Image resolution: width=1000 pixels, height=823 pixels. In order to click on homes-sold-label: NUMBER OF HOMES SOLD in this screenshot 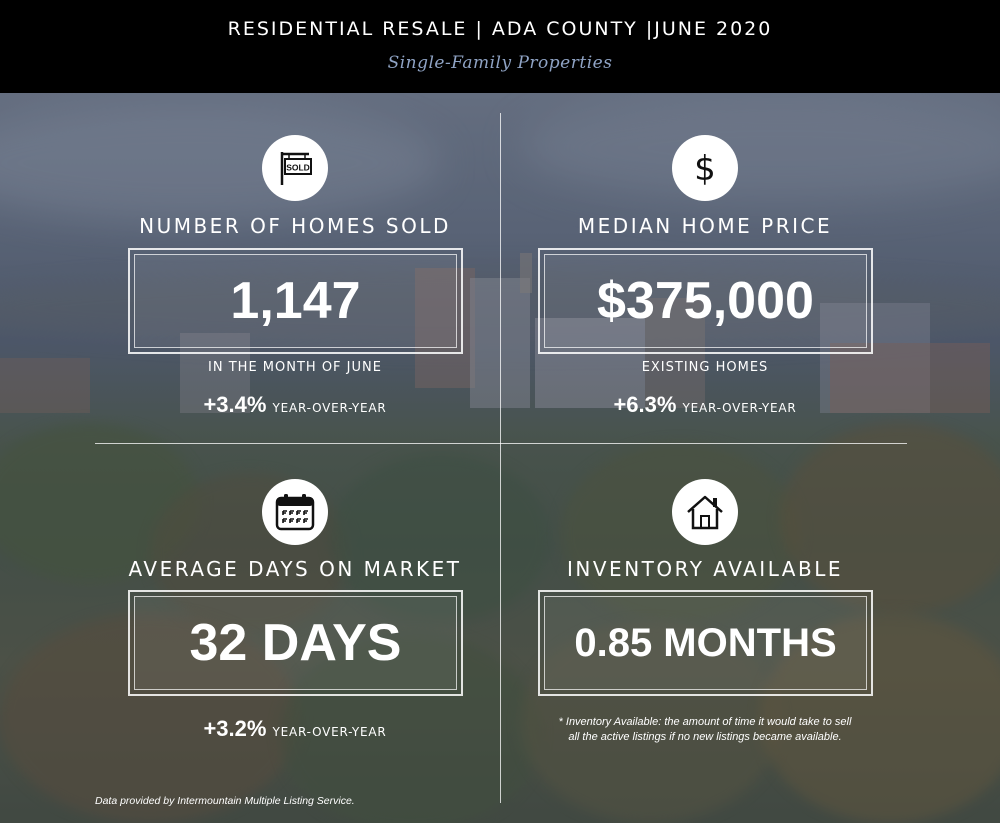, I will do `click(295, 226)`.